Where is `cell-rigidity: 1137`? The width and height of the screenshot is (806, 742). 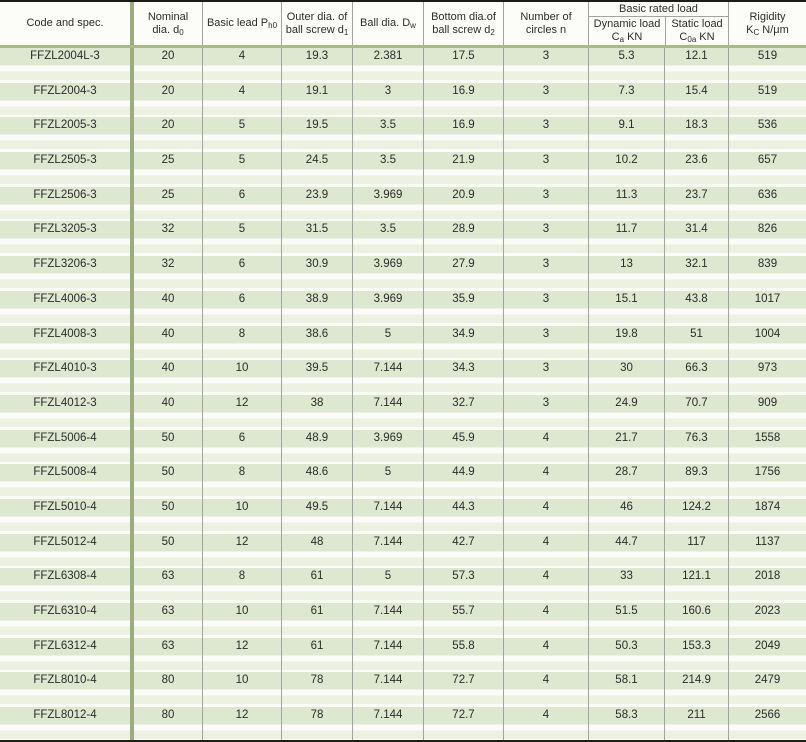 cell-rigidity: 1137 is located at coordinates (767, 551).